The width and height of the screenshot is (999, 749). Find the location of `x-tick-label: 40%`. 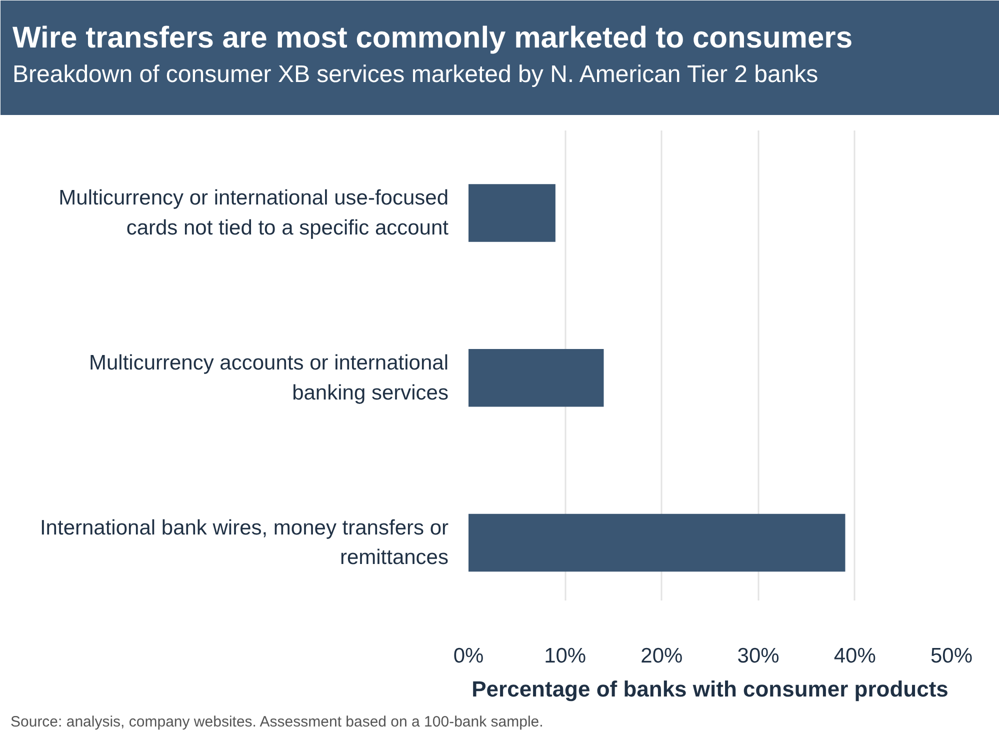

x-tick-label: 40% is located at coordinates (855, 656).